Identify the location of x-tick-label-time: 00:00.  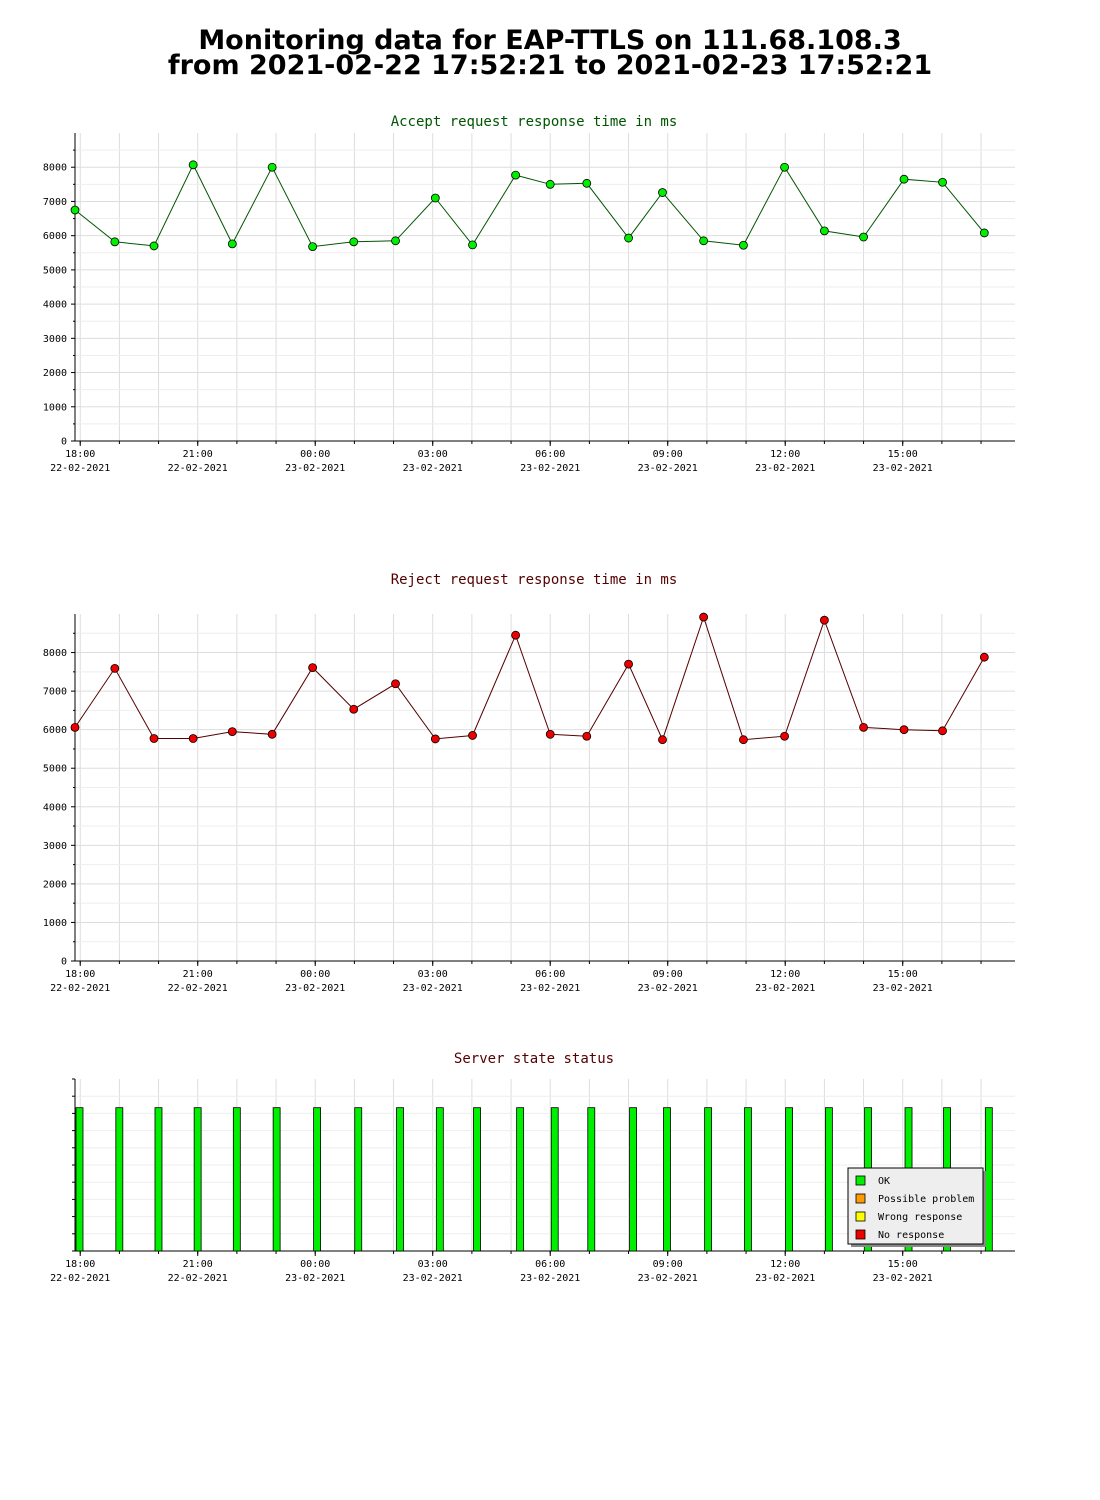
(315, 974).